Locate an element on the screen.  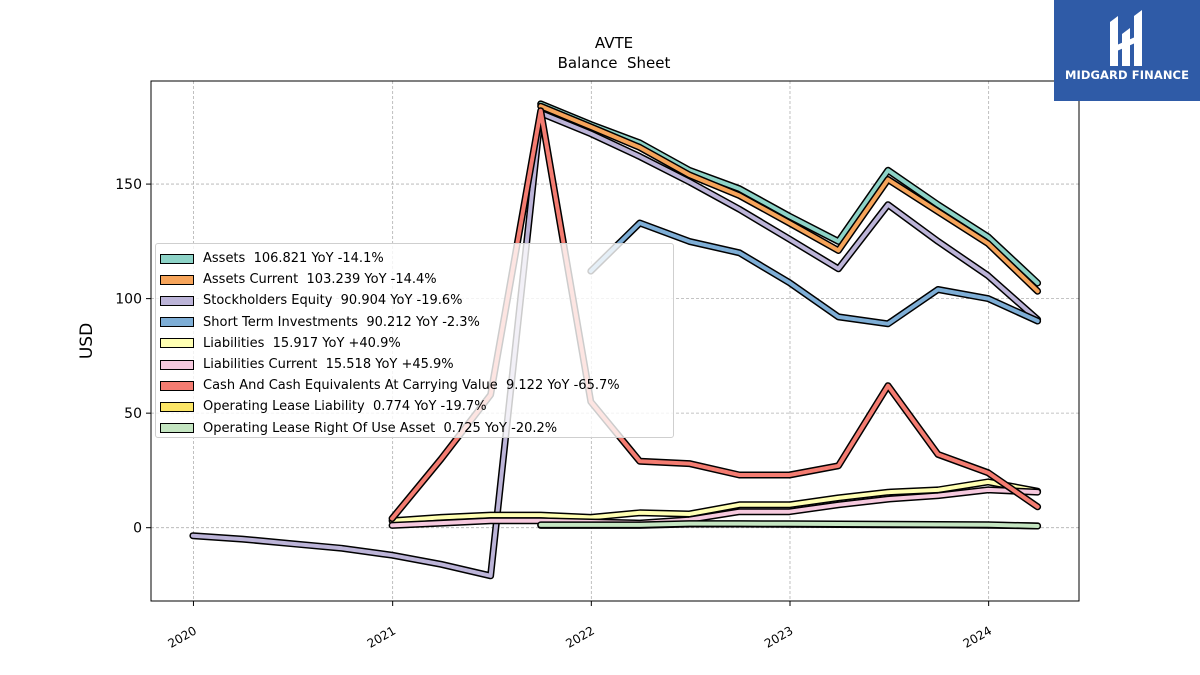
legend-label: Liabilities 15.917 YoY +40.9% is located at coordinates (302, 343).